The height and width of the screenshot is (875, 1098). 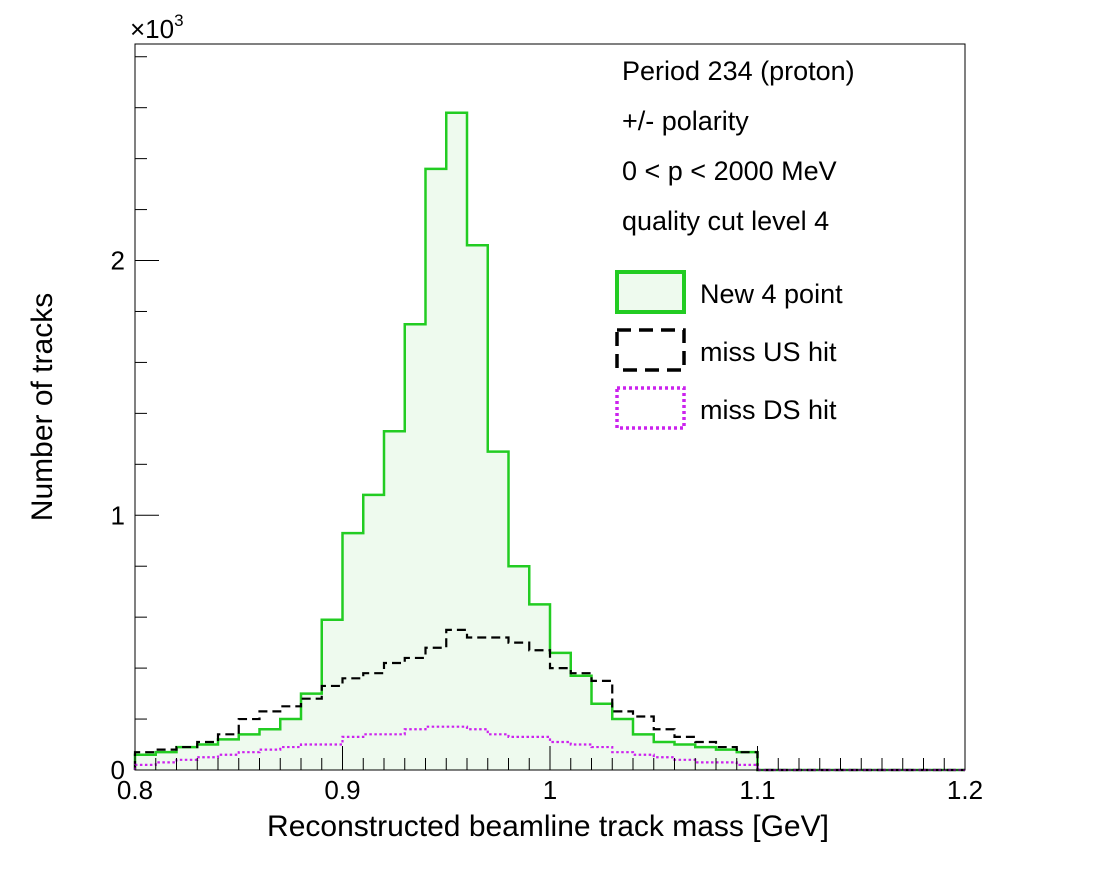 What do you see at coordinates (549, 748) in the screenshot?
I see `series-line-miss-ds-hit` at bounding box center [549, 748].